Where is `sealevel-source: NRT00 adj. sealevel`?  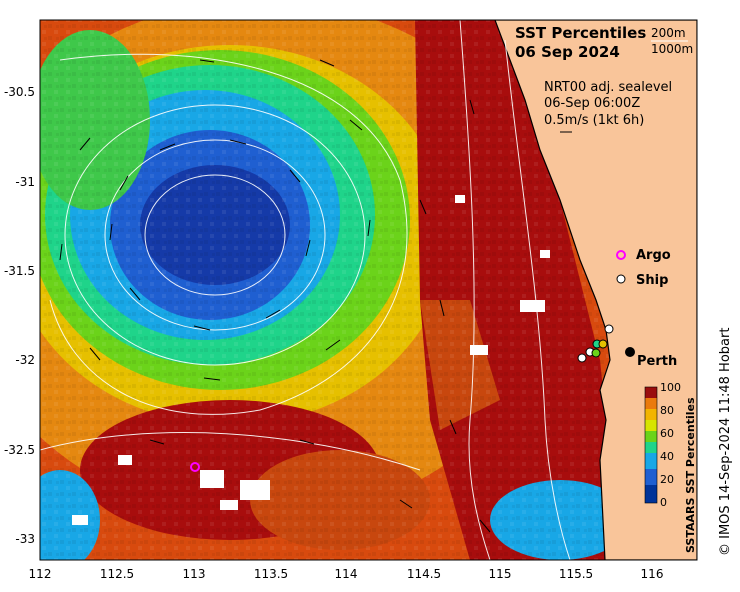 sealevel-source: NRT00 adj. sealevel is located at coordinates (608, 87).